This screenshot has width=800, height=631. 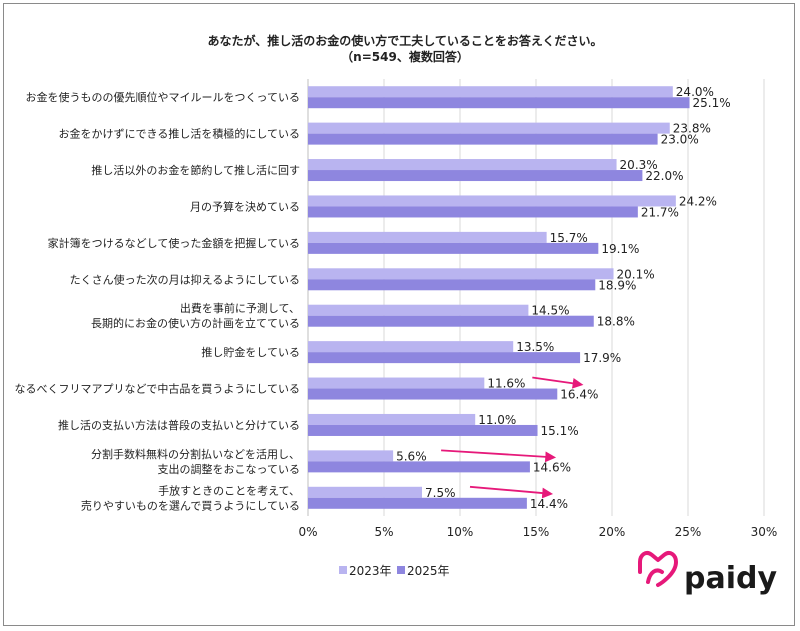 What do you see at coordinates (405, 56) in the screenshot?
I see `chart-subtitle: （n=549、複数回答）` at bounding box center [405, 56].